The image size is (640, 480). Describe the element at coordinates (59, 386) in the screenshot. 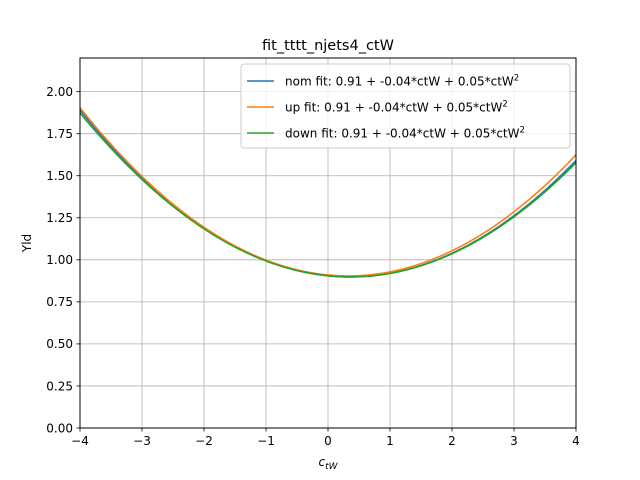

I see `y-tick-label: 0.25` at that location.